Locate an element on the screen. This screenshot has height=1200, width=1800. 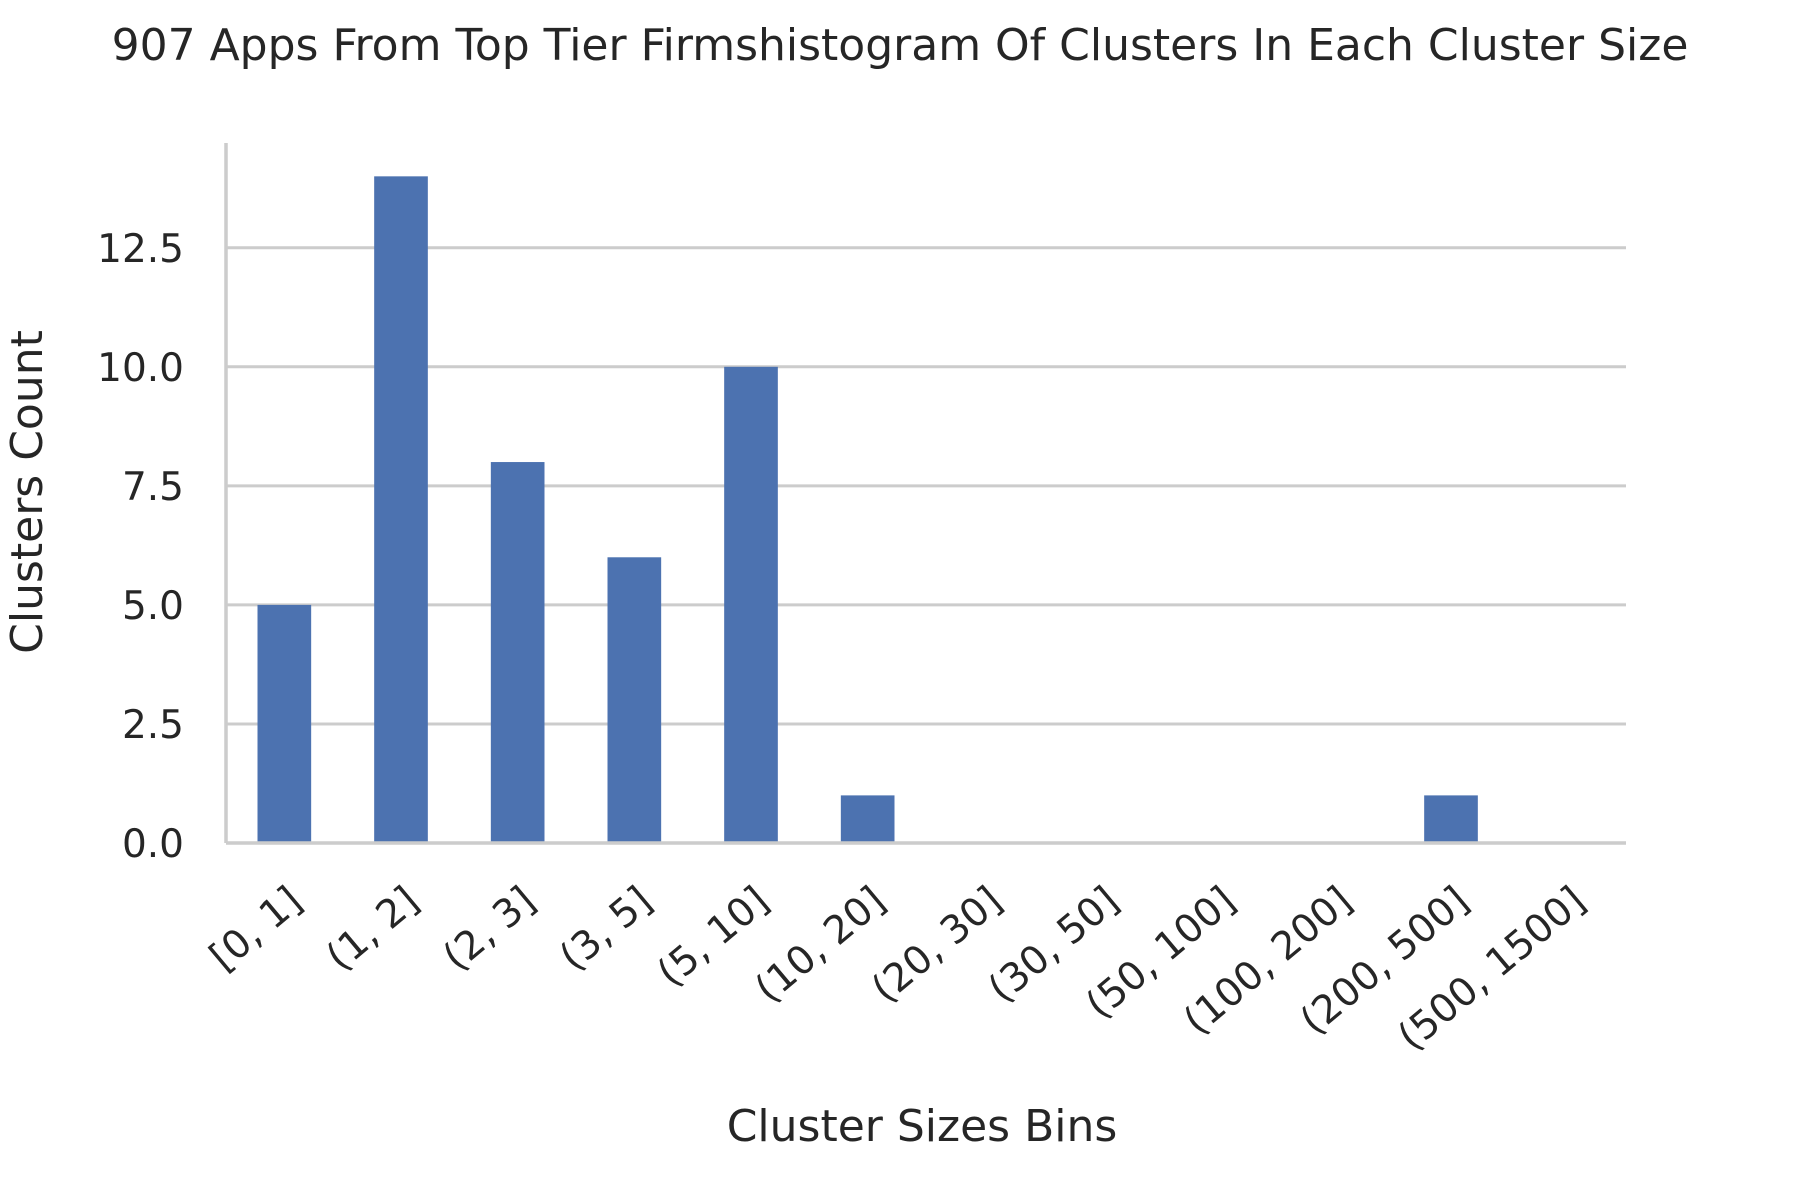
x-tick-label: [0, 1] is located at coordinates (256, 929).